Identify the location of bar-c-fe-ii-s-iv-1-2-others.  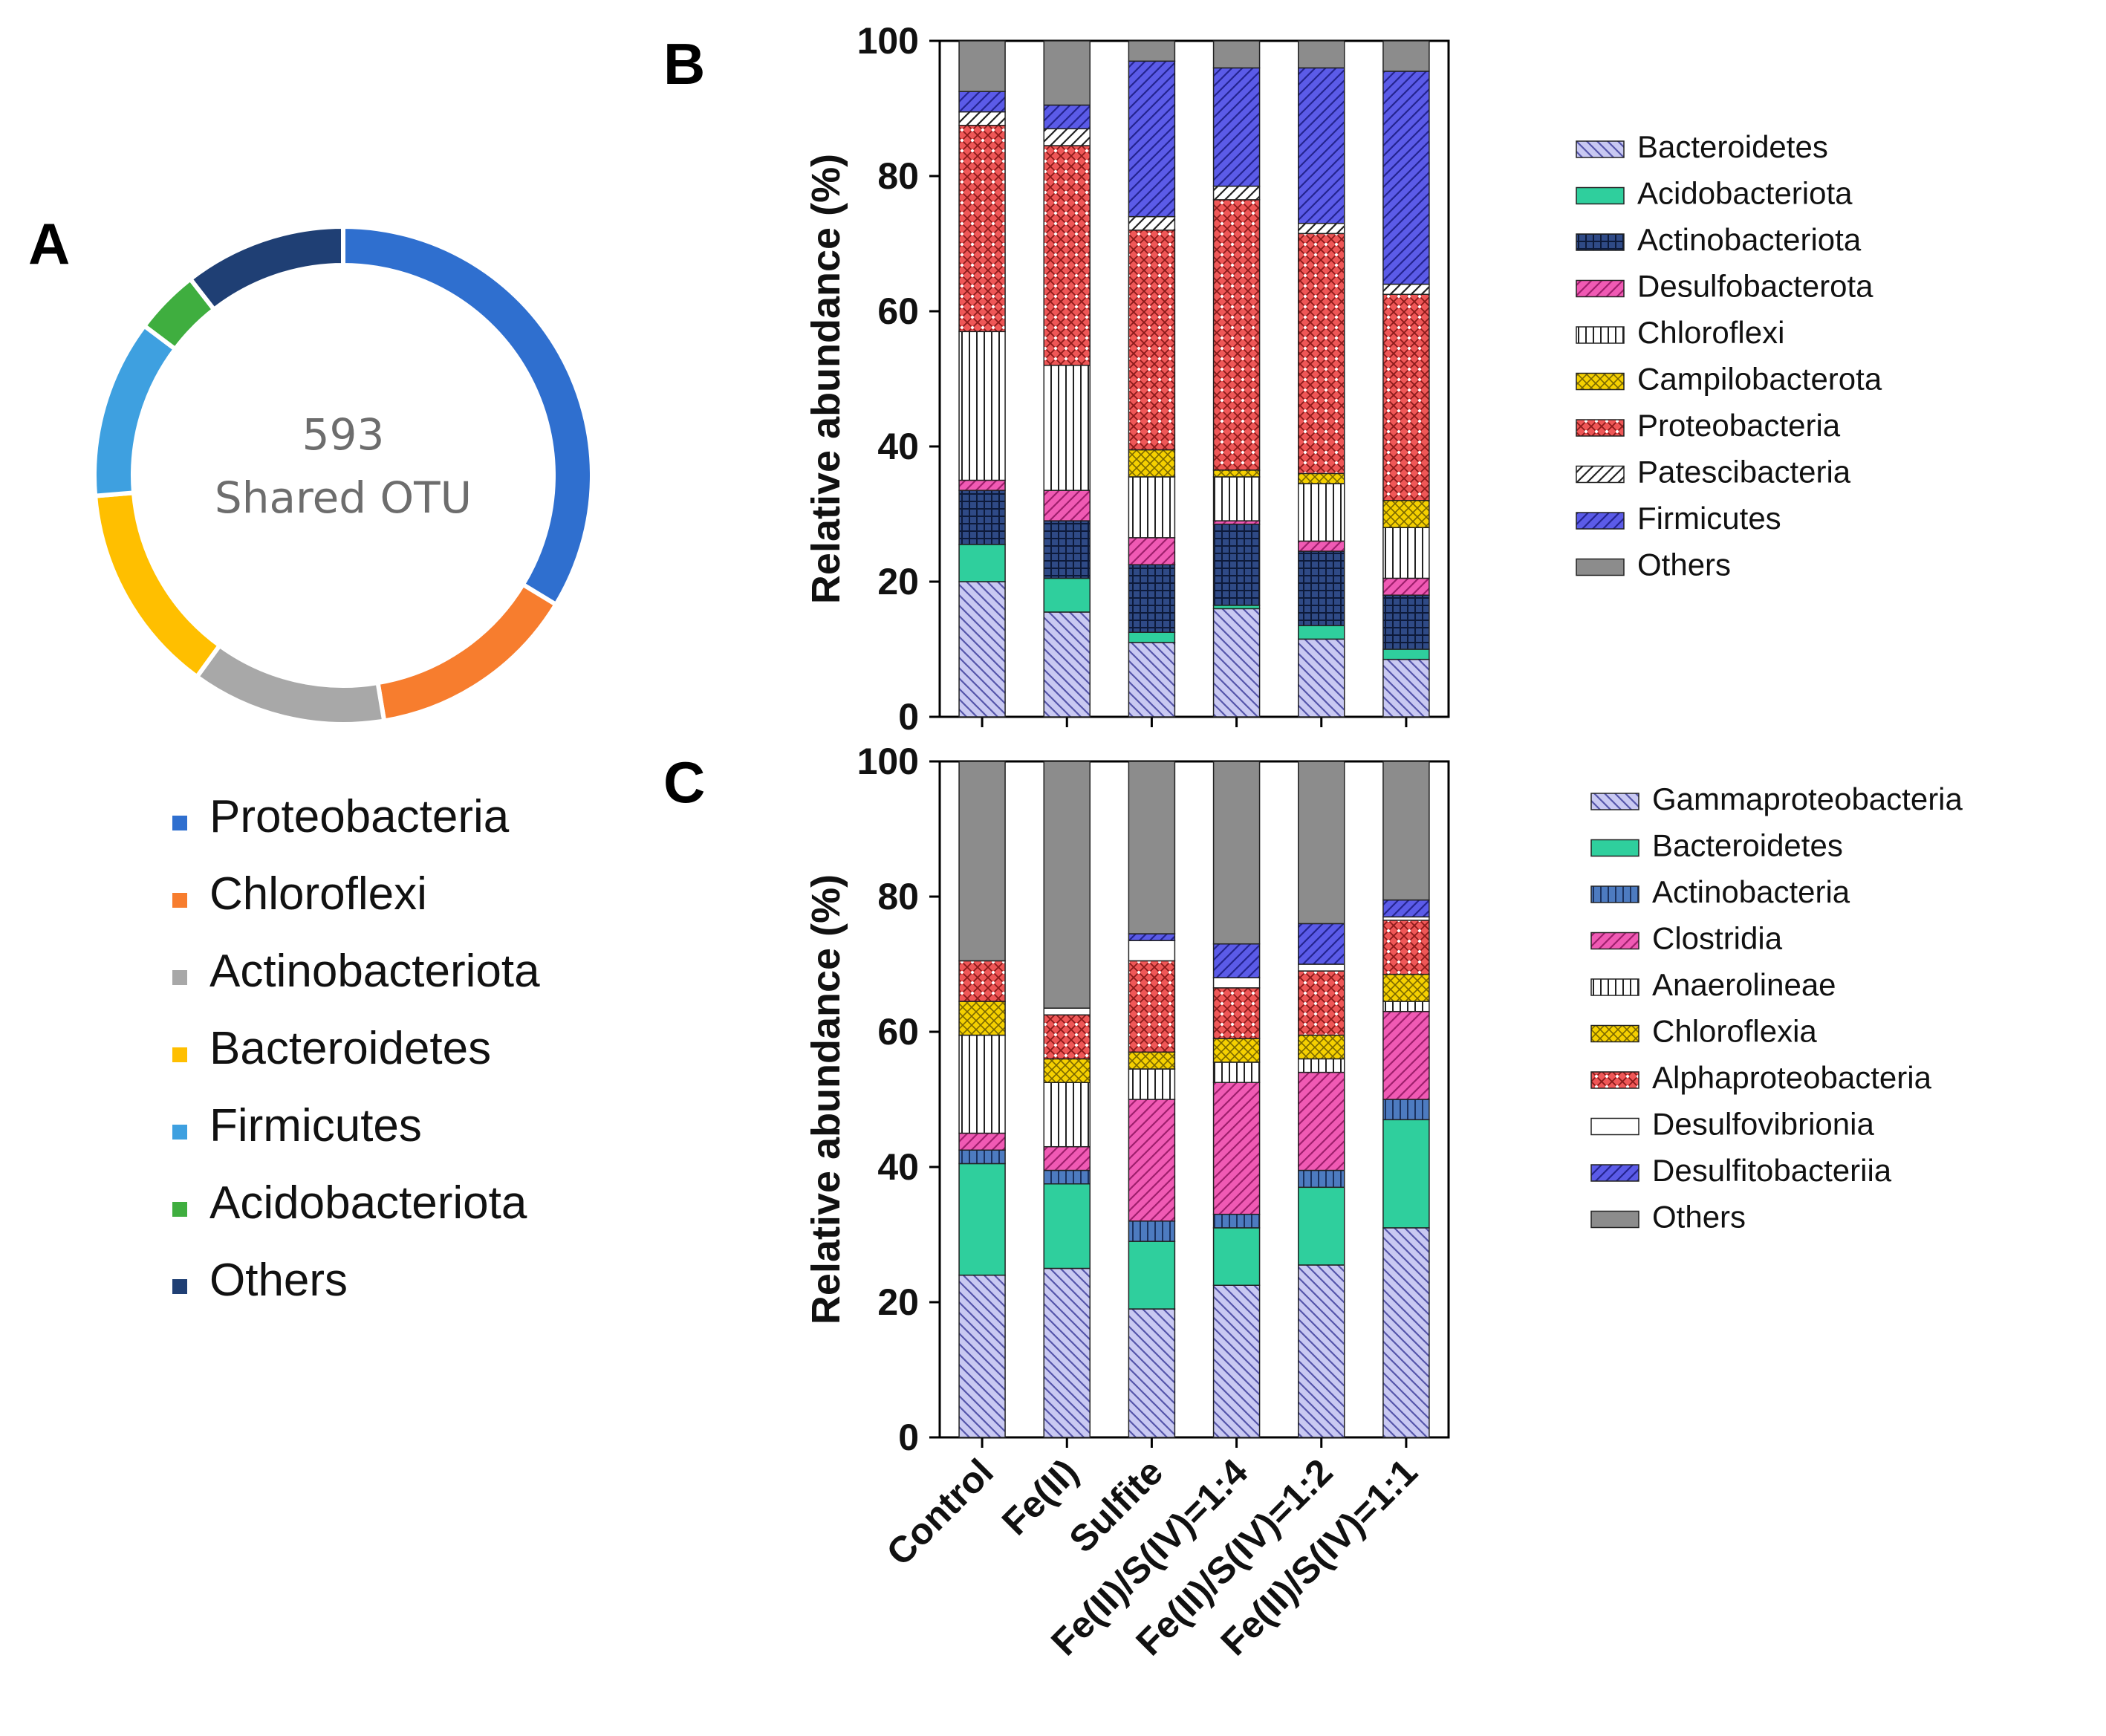
(1322, 843).